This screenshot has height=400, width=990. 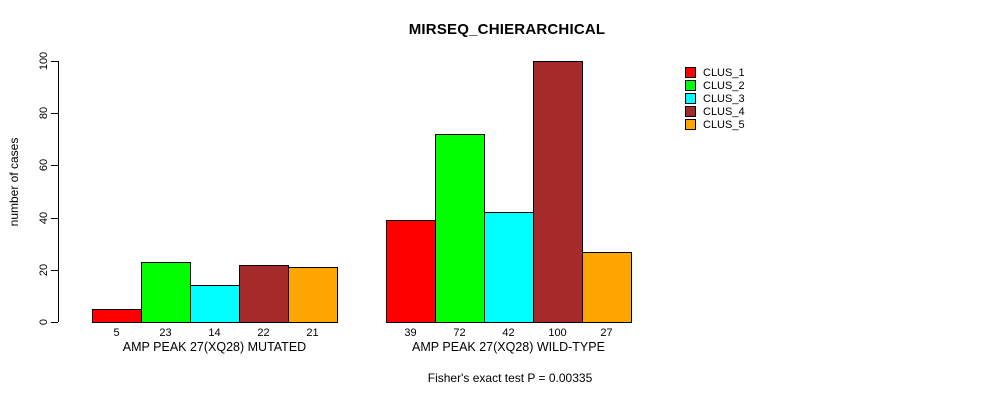 What do you see at coordinates (44, 217) in the screenshot?
I see `y-tick-label: 40` at bounding box center [44, 217].